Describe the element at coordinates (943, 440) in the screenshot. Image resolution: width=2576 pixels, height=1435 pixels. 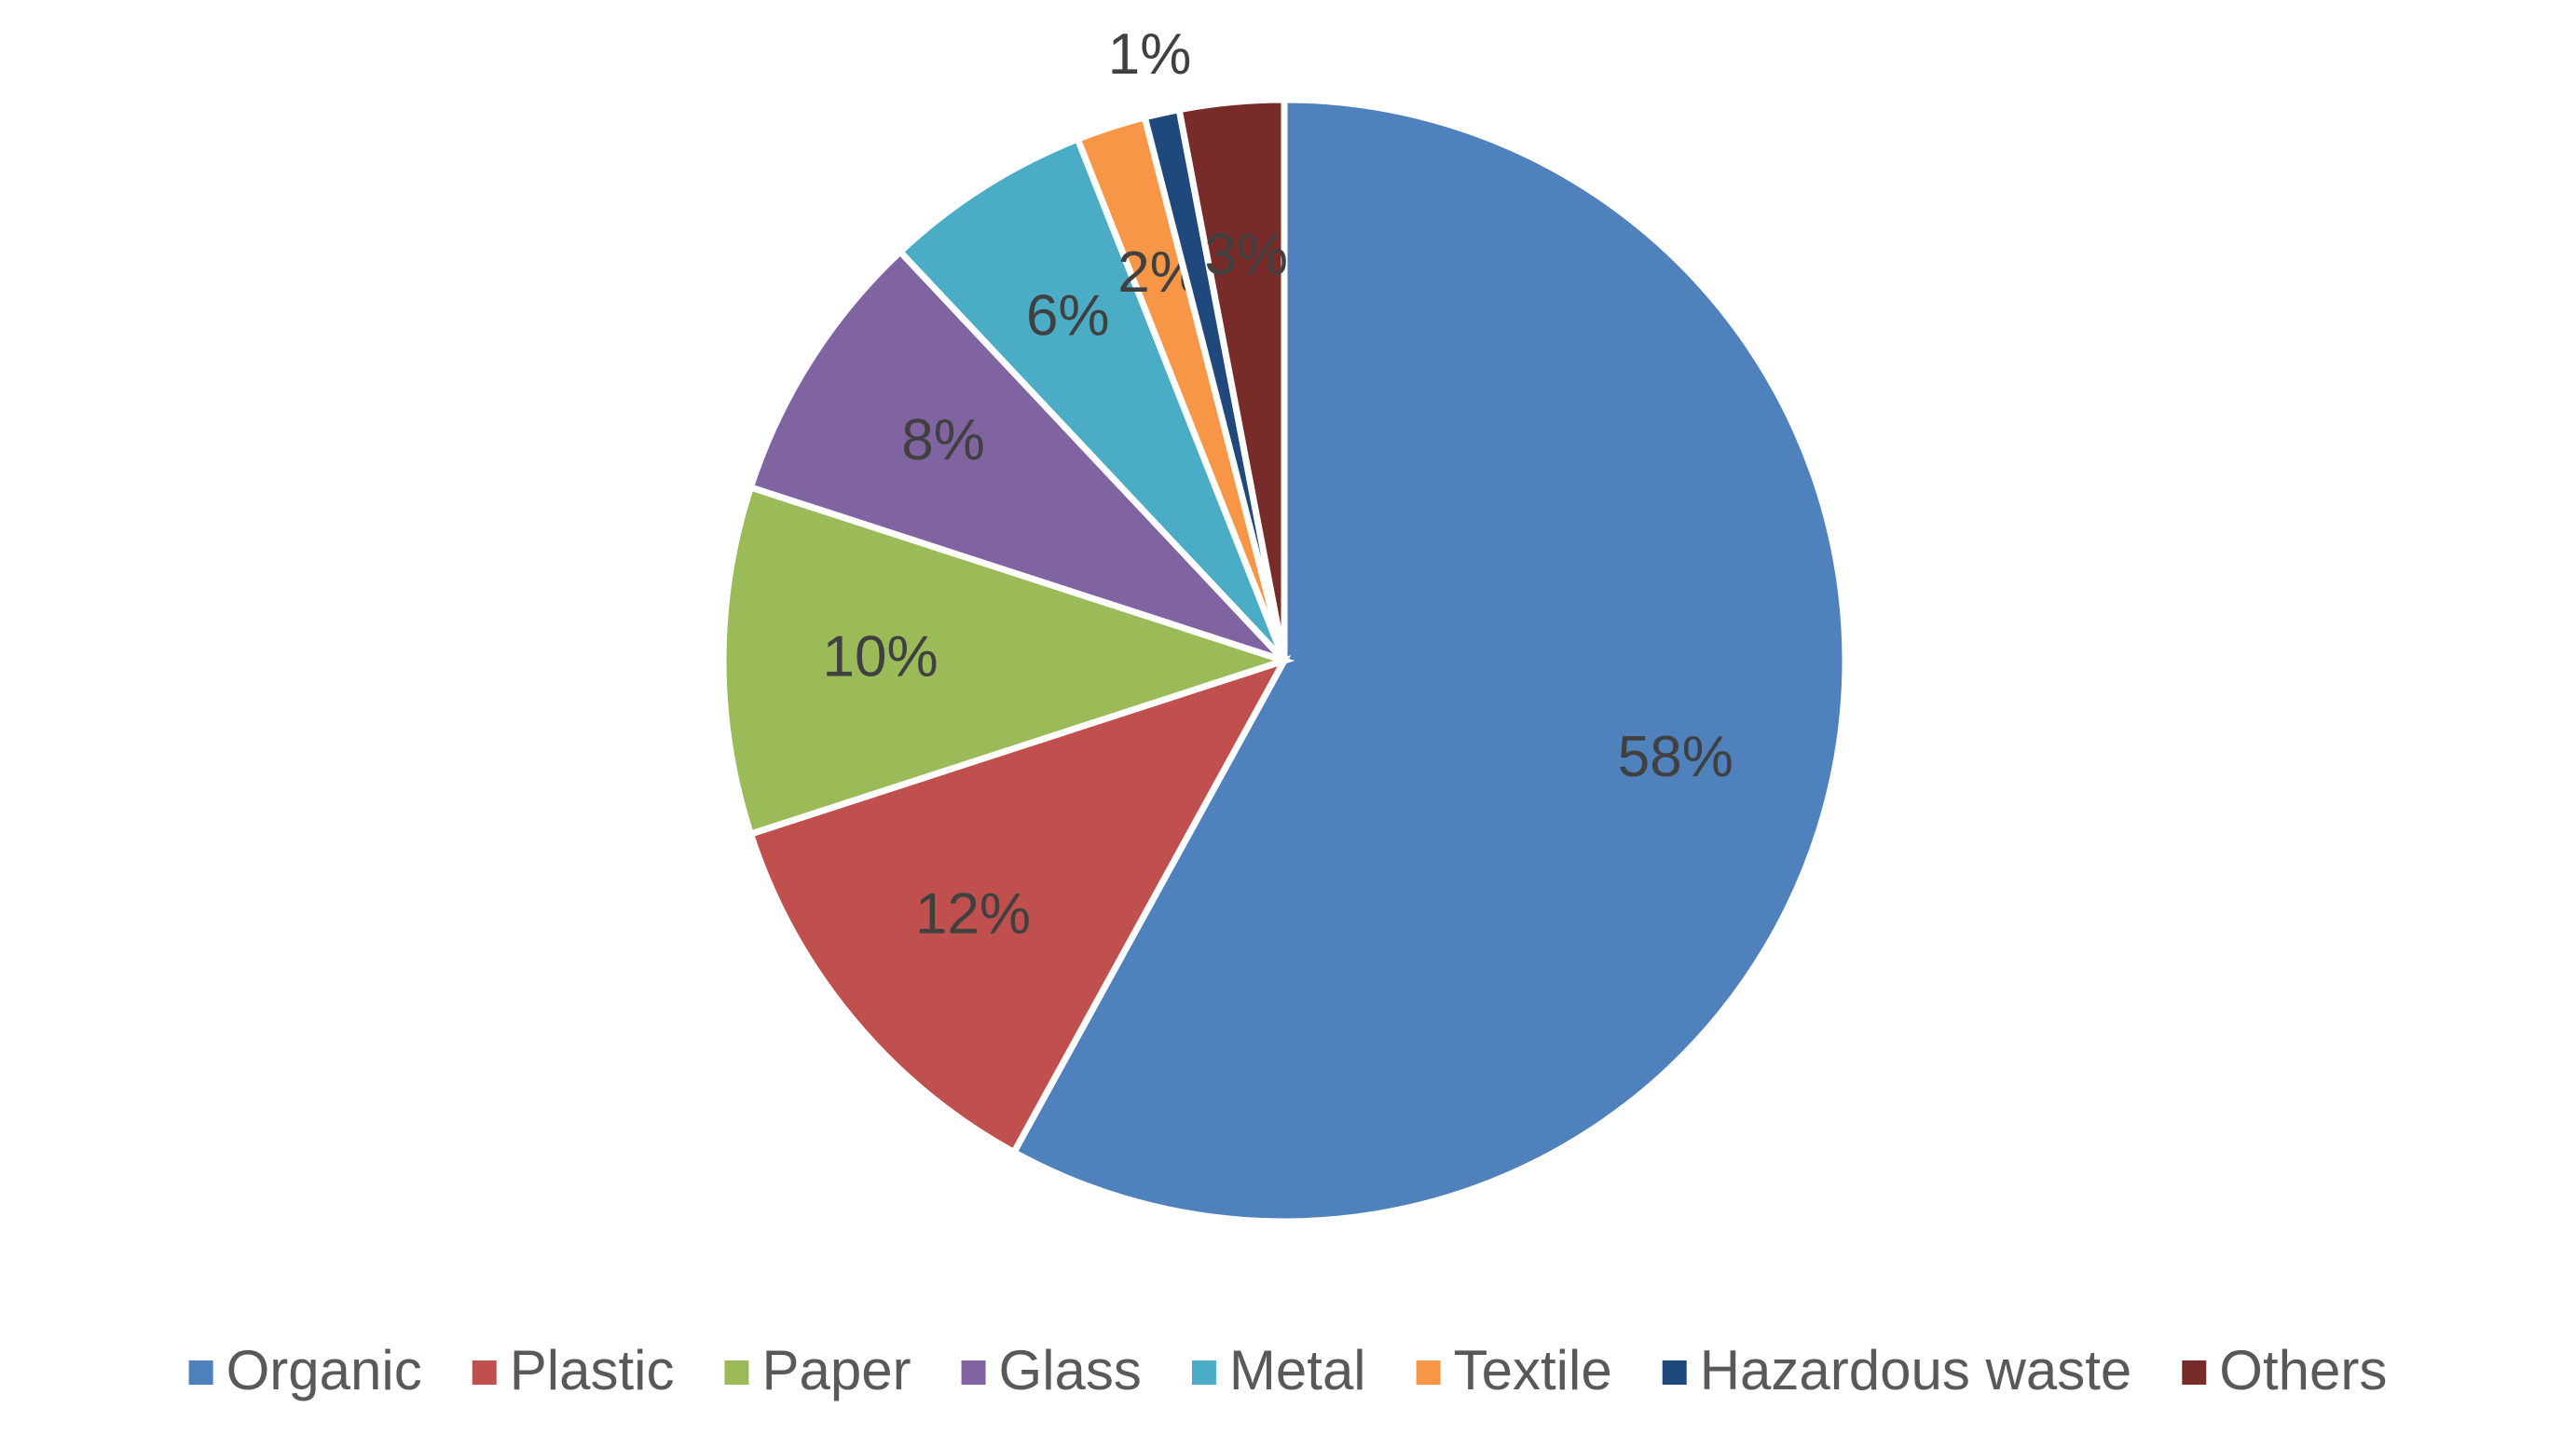
I see `data-label: 8%` at that location.